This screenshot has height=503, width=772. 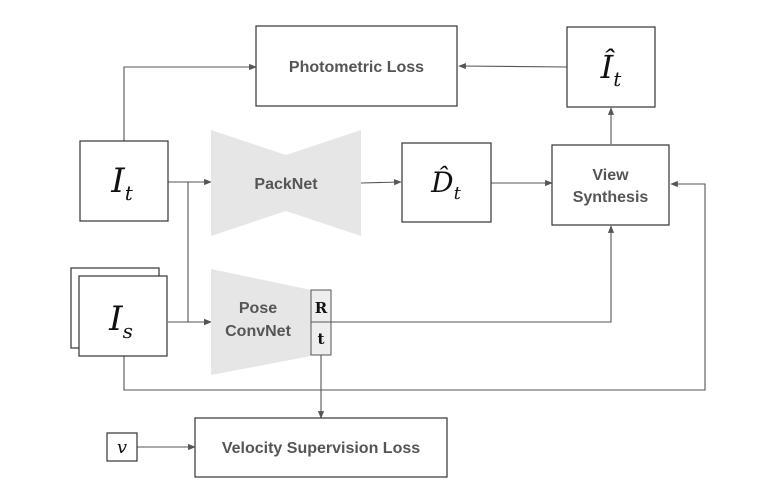 I want to click on pose-convnet-node: Pose ConvNet, so click(x=261, y=322).